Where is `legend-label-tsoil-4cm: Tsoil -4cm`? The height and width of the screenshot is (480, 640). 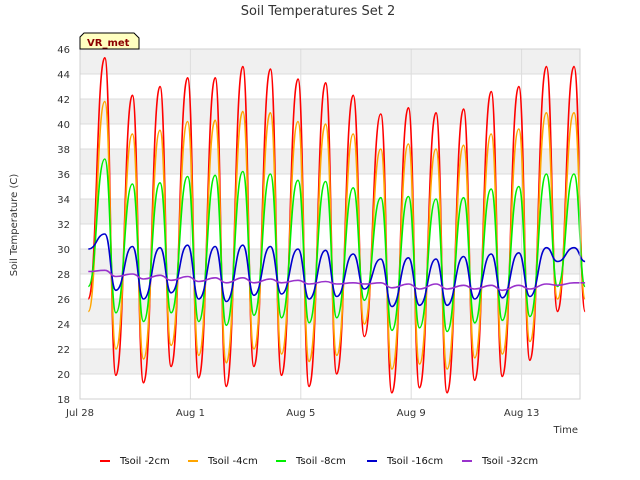 legend-label-tsoil-4cm: Tsoil -4cm is located at coordinates (232, 461).